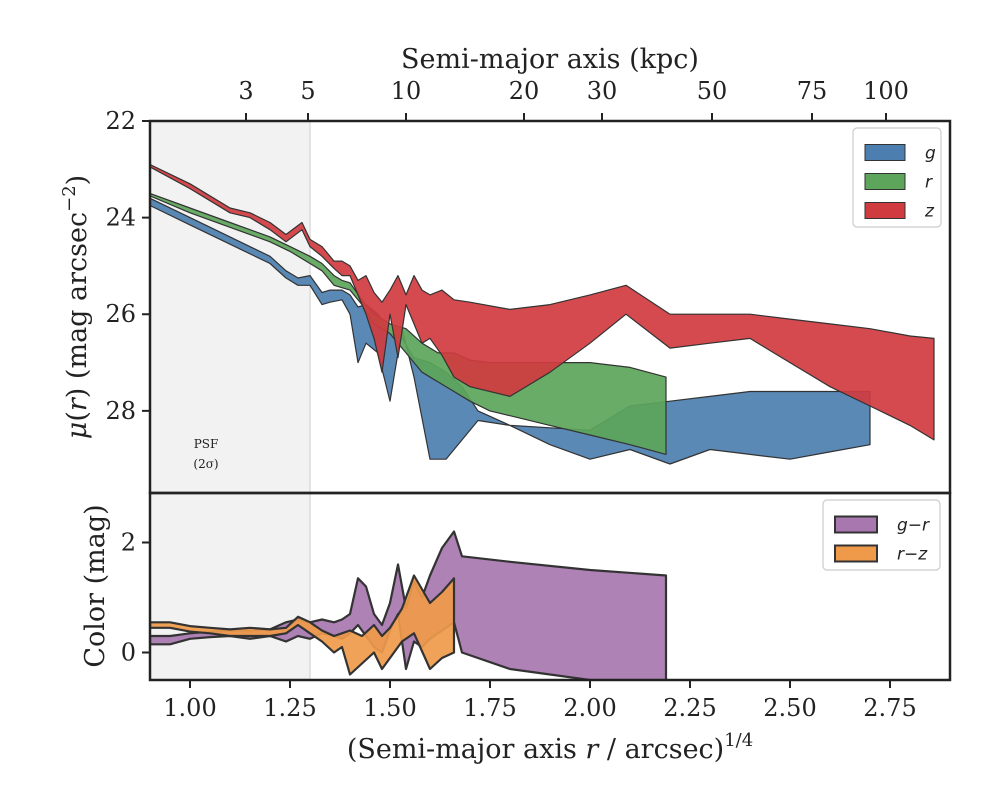  Describe the element at coordinates (77, 403) in the screenshot. I see `upper-ylabel-r: r` at that location.